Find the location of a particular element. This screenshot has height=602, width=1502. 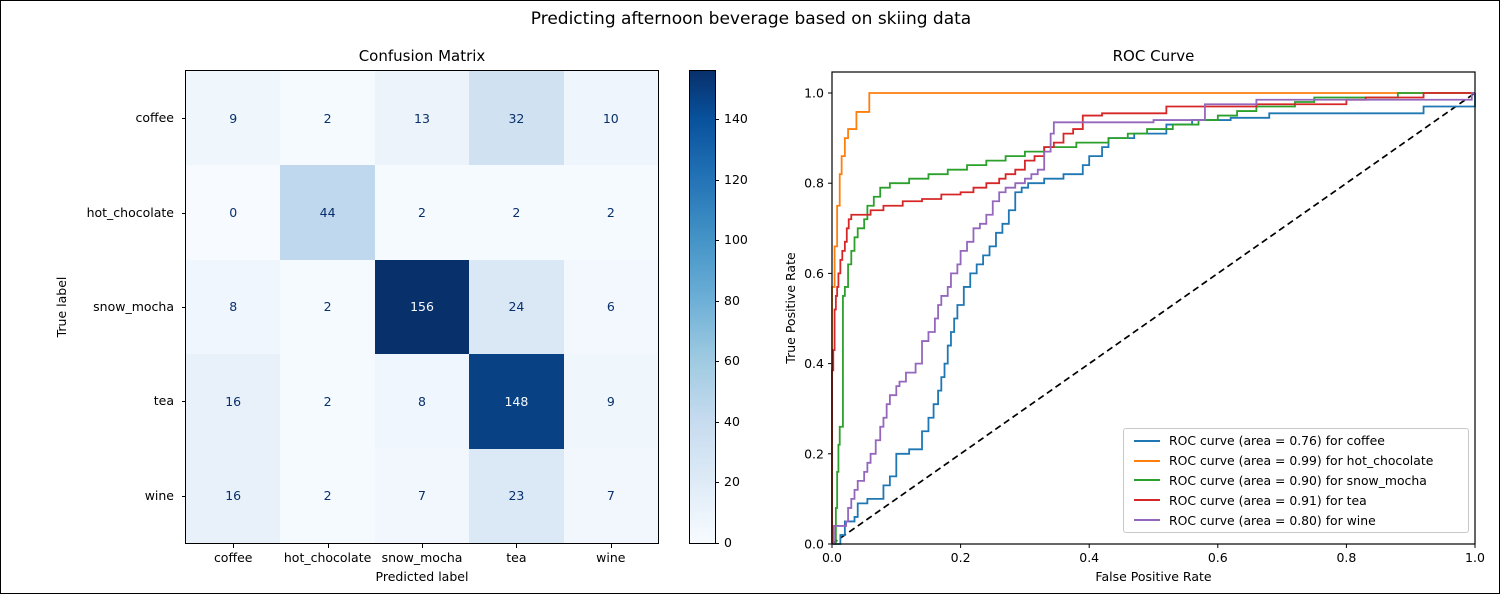

roc-ytick-label: 0.8 is located at coordinates (814, 183).